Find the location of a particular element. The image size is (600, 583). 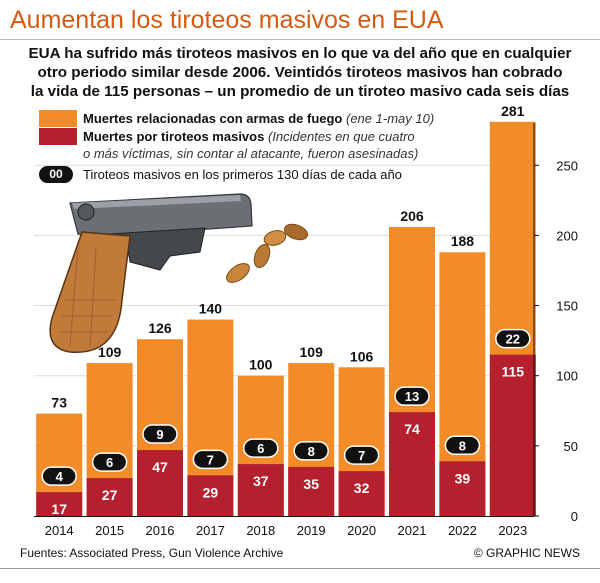

x-tick-label-2018: 2018 is located at coordinates (260, 530).